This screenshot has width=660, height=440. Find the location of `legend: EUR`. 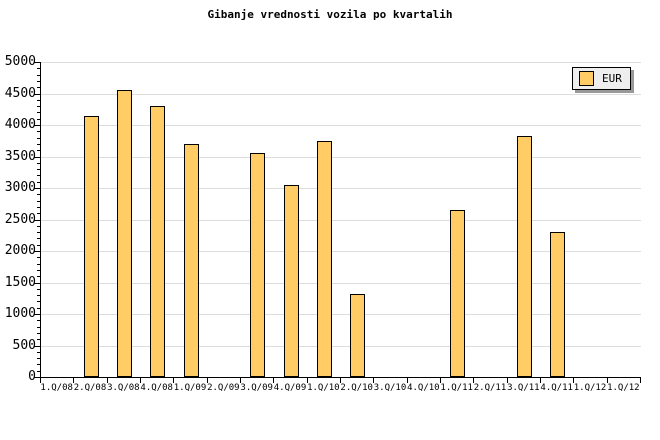

legend: EUR is located at coordinates (601, 78).